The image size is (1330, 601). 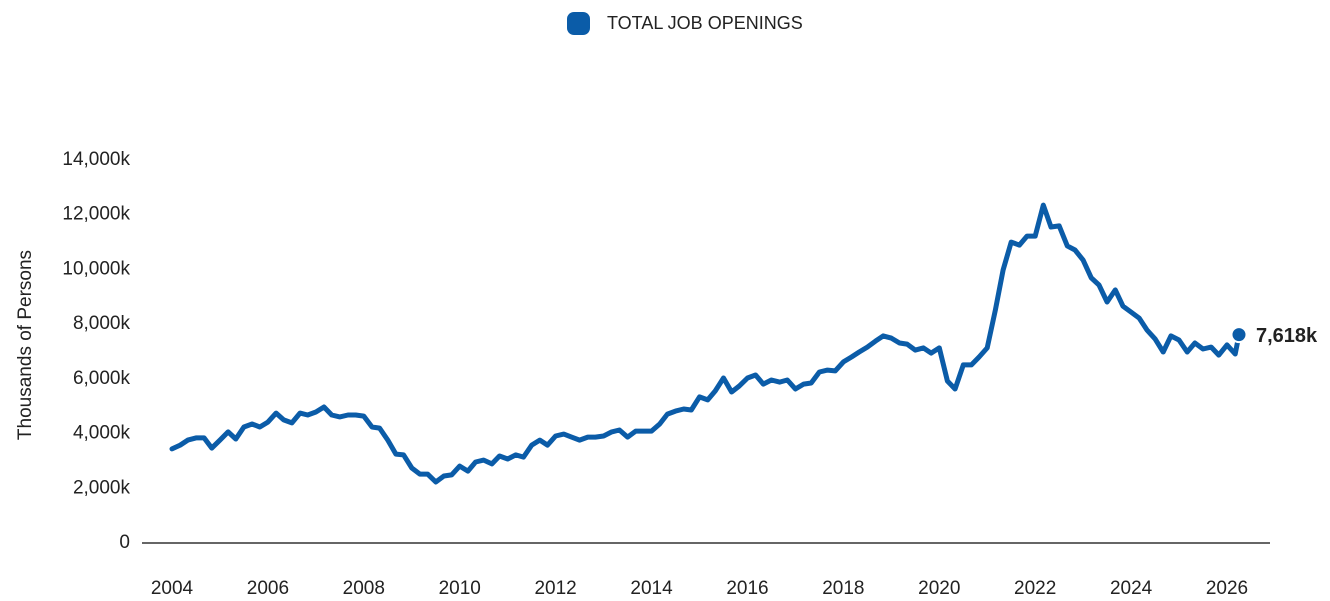 I want to click on legend-marker, so click(x=578, y=23).